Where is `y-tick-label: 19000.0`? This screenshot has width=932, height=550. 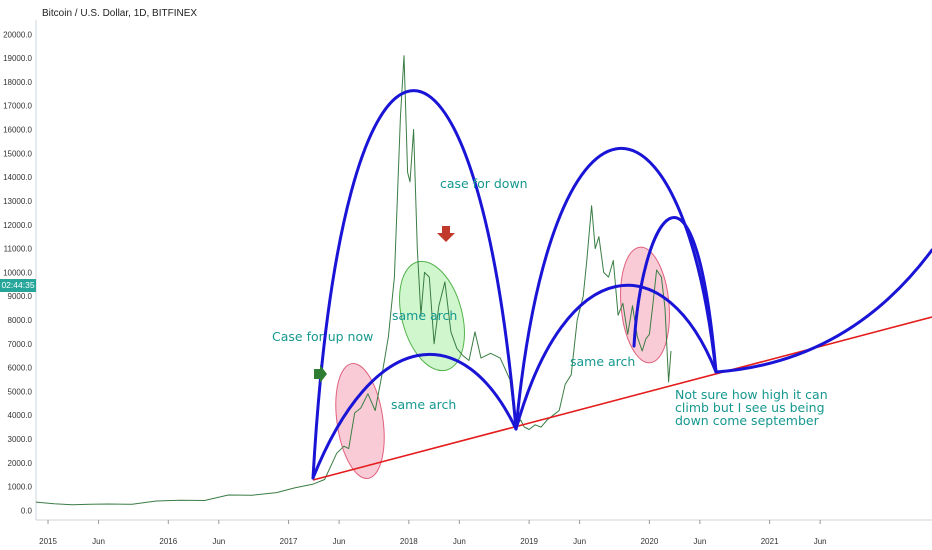 y-tick-label: 19000.0 is located at coordinates (17, 58).